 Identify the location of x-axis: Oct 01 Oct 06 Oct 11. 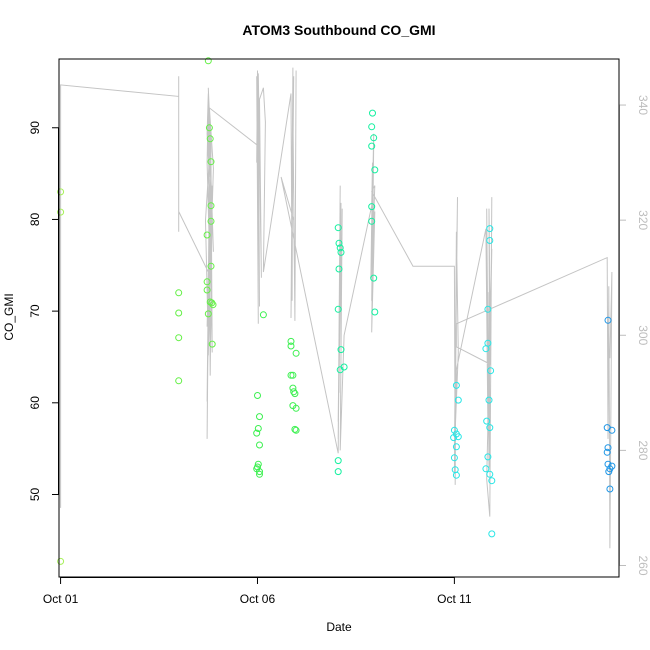
(257, 591).